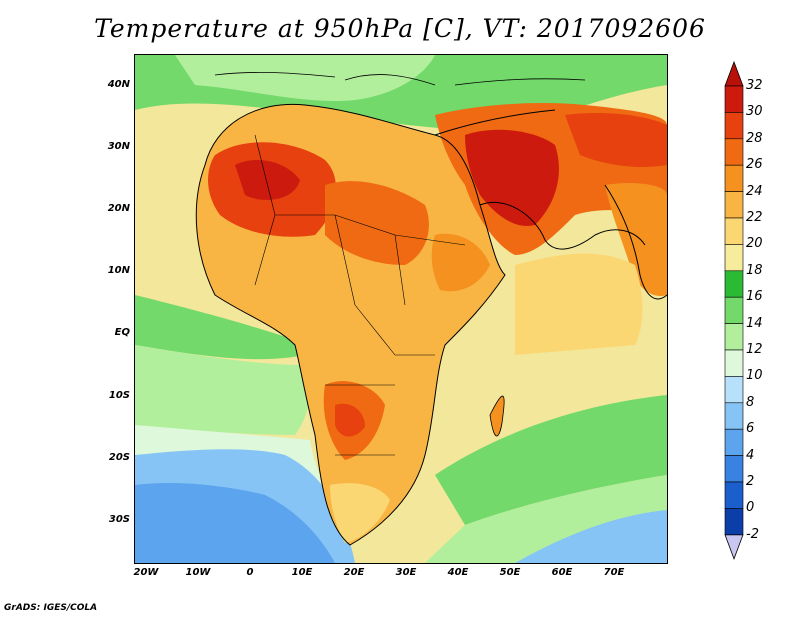 This screenshot has height=618, width=800. What do you see at coordinates (752, 534) in the screenshot?
I see `colorbar-label: -2` at bounding box center [752, 534].